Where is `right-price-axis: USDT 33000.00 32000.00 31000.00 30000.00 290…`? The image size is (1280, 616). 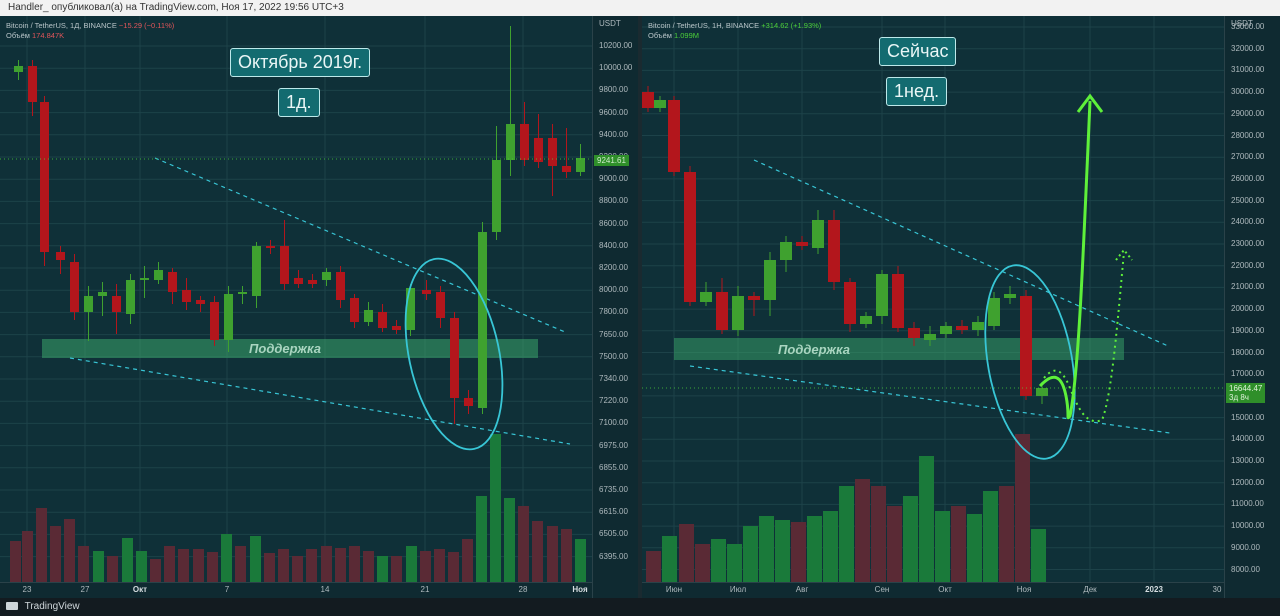 right-price-axis: USDT 33000.00 32000.00 31000.00 30000.00 290… is located at coordinates (1252, 307).